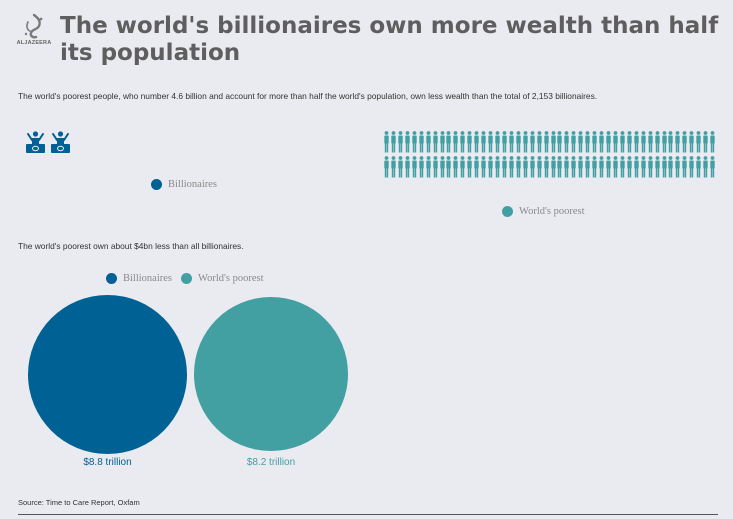 This screenshot has height=519, width=733. I want to click on bubble-poorest, so click(271, 374).